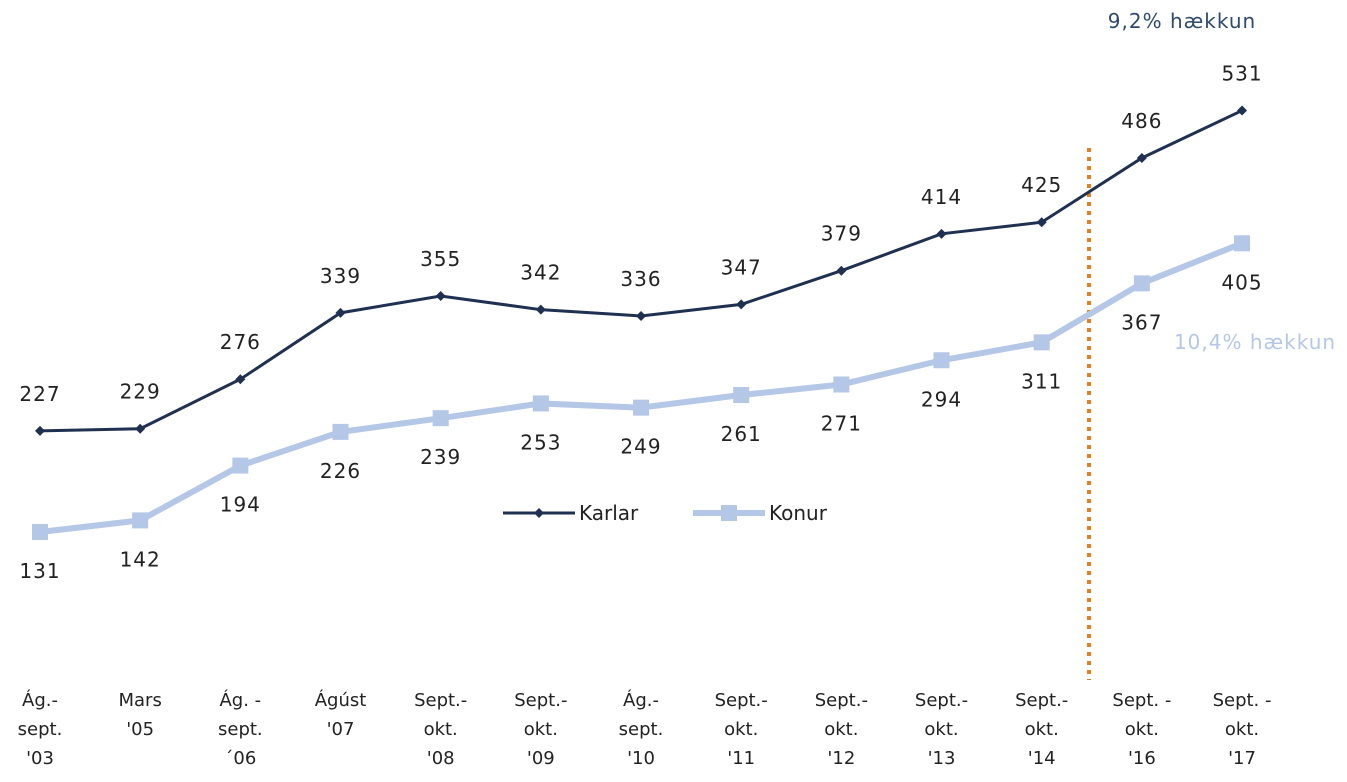 This screenshot has height=782, width=1347. I want to click on data-label: 311, so click(1041, 381).